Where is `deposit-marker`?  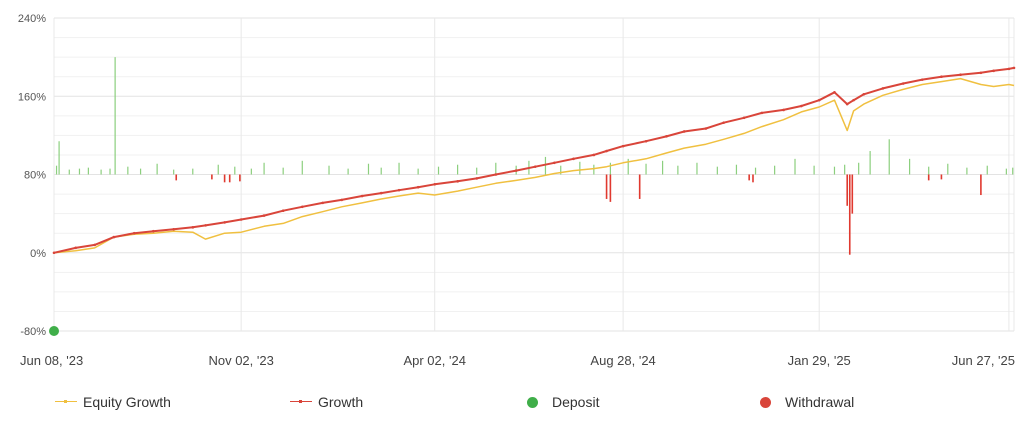
deposit-marker is located at coordinates (54, 331).